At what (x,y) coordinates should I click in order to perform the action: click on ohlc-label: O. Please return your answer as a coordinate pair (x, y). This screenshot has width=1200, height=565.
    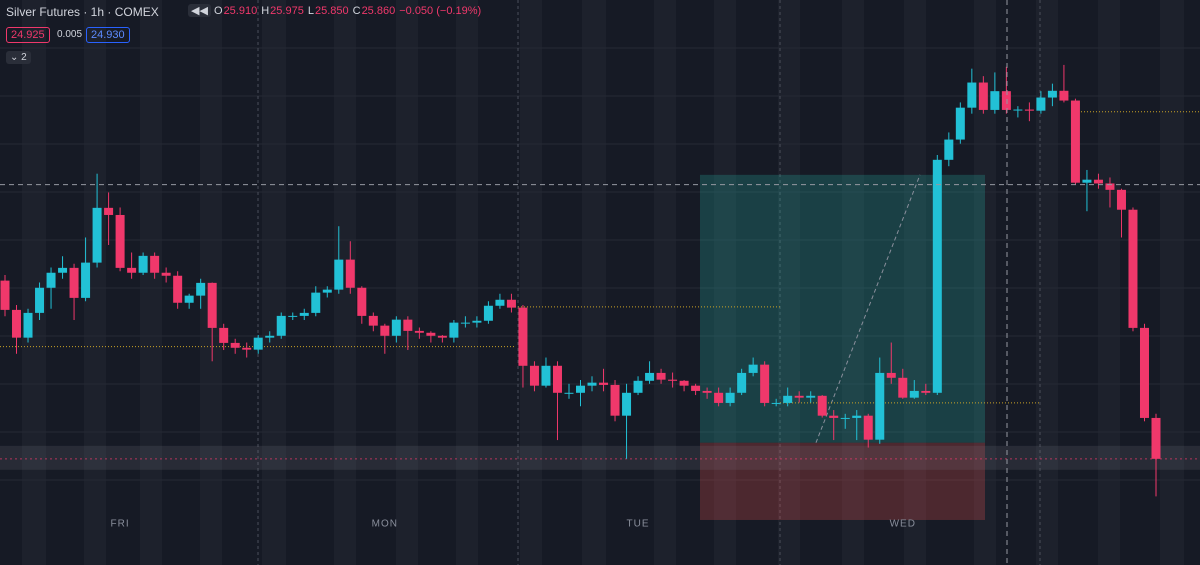
    Looking at the image, I should click on (218, 11).